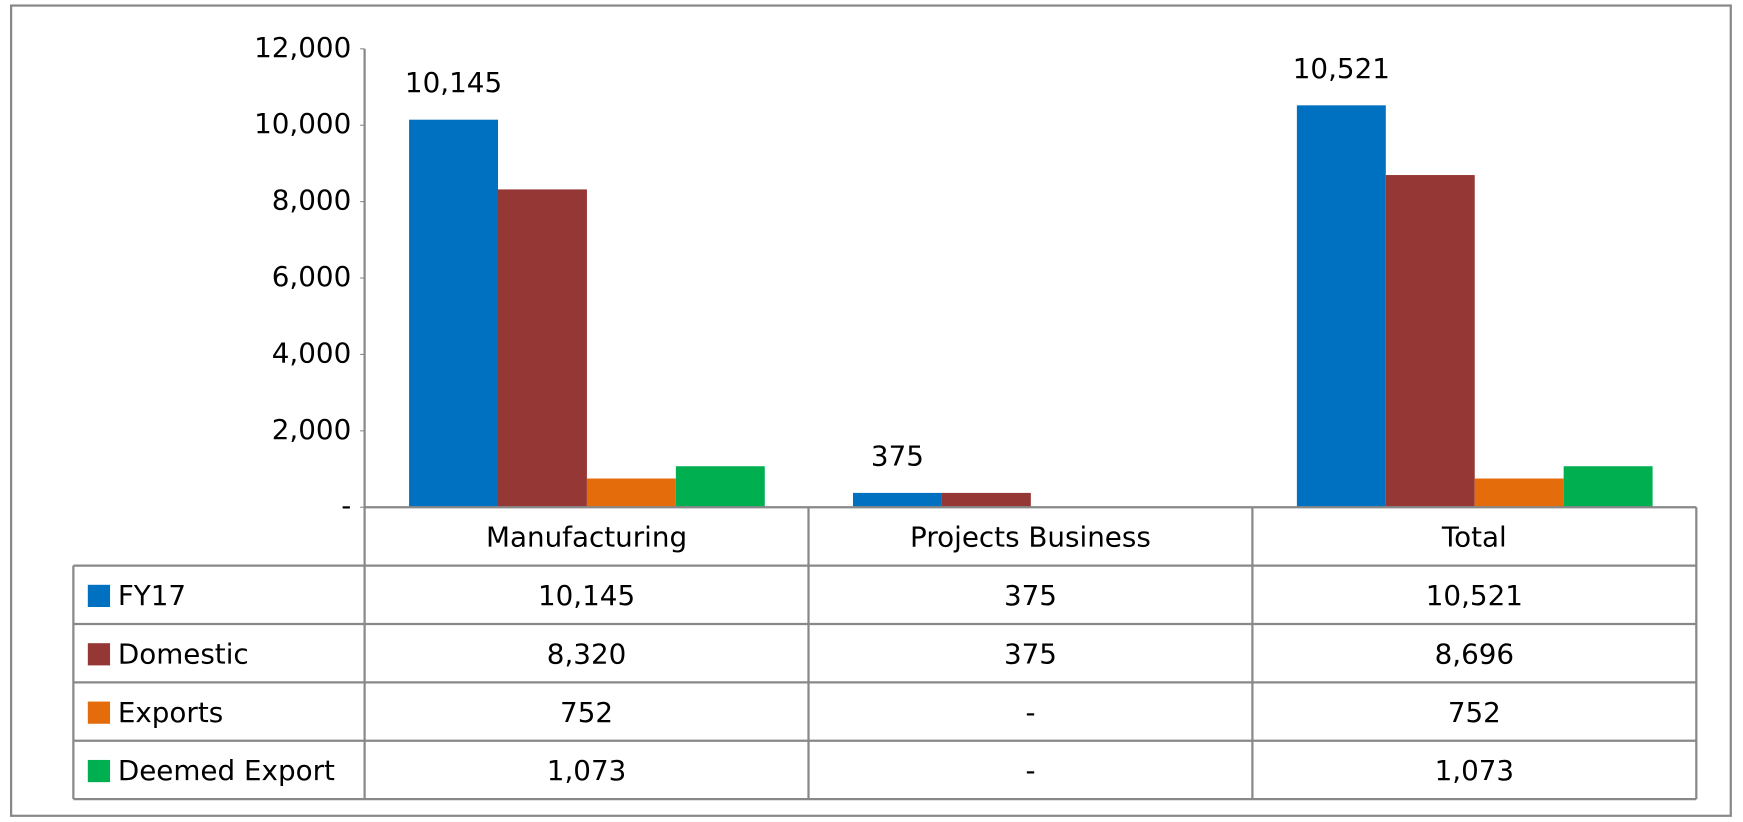 This screenshot has height=822, width=1743. I want to click on legend-label: FY17, so click(152, 595).